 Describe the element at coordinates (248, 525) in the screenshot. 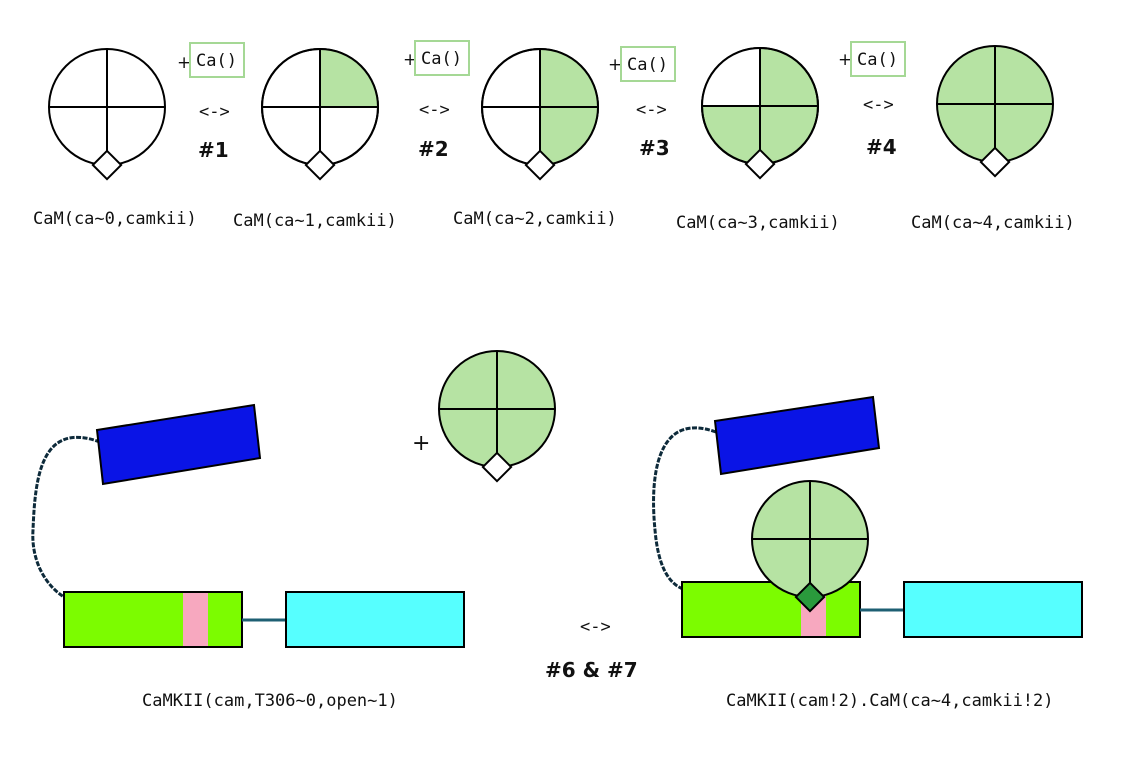

I see `camkii-open` at that location.